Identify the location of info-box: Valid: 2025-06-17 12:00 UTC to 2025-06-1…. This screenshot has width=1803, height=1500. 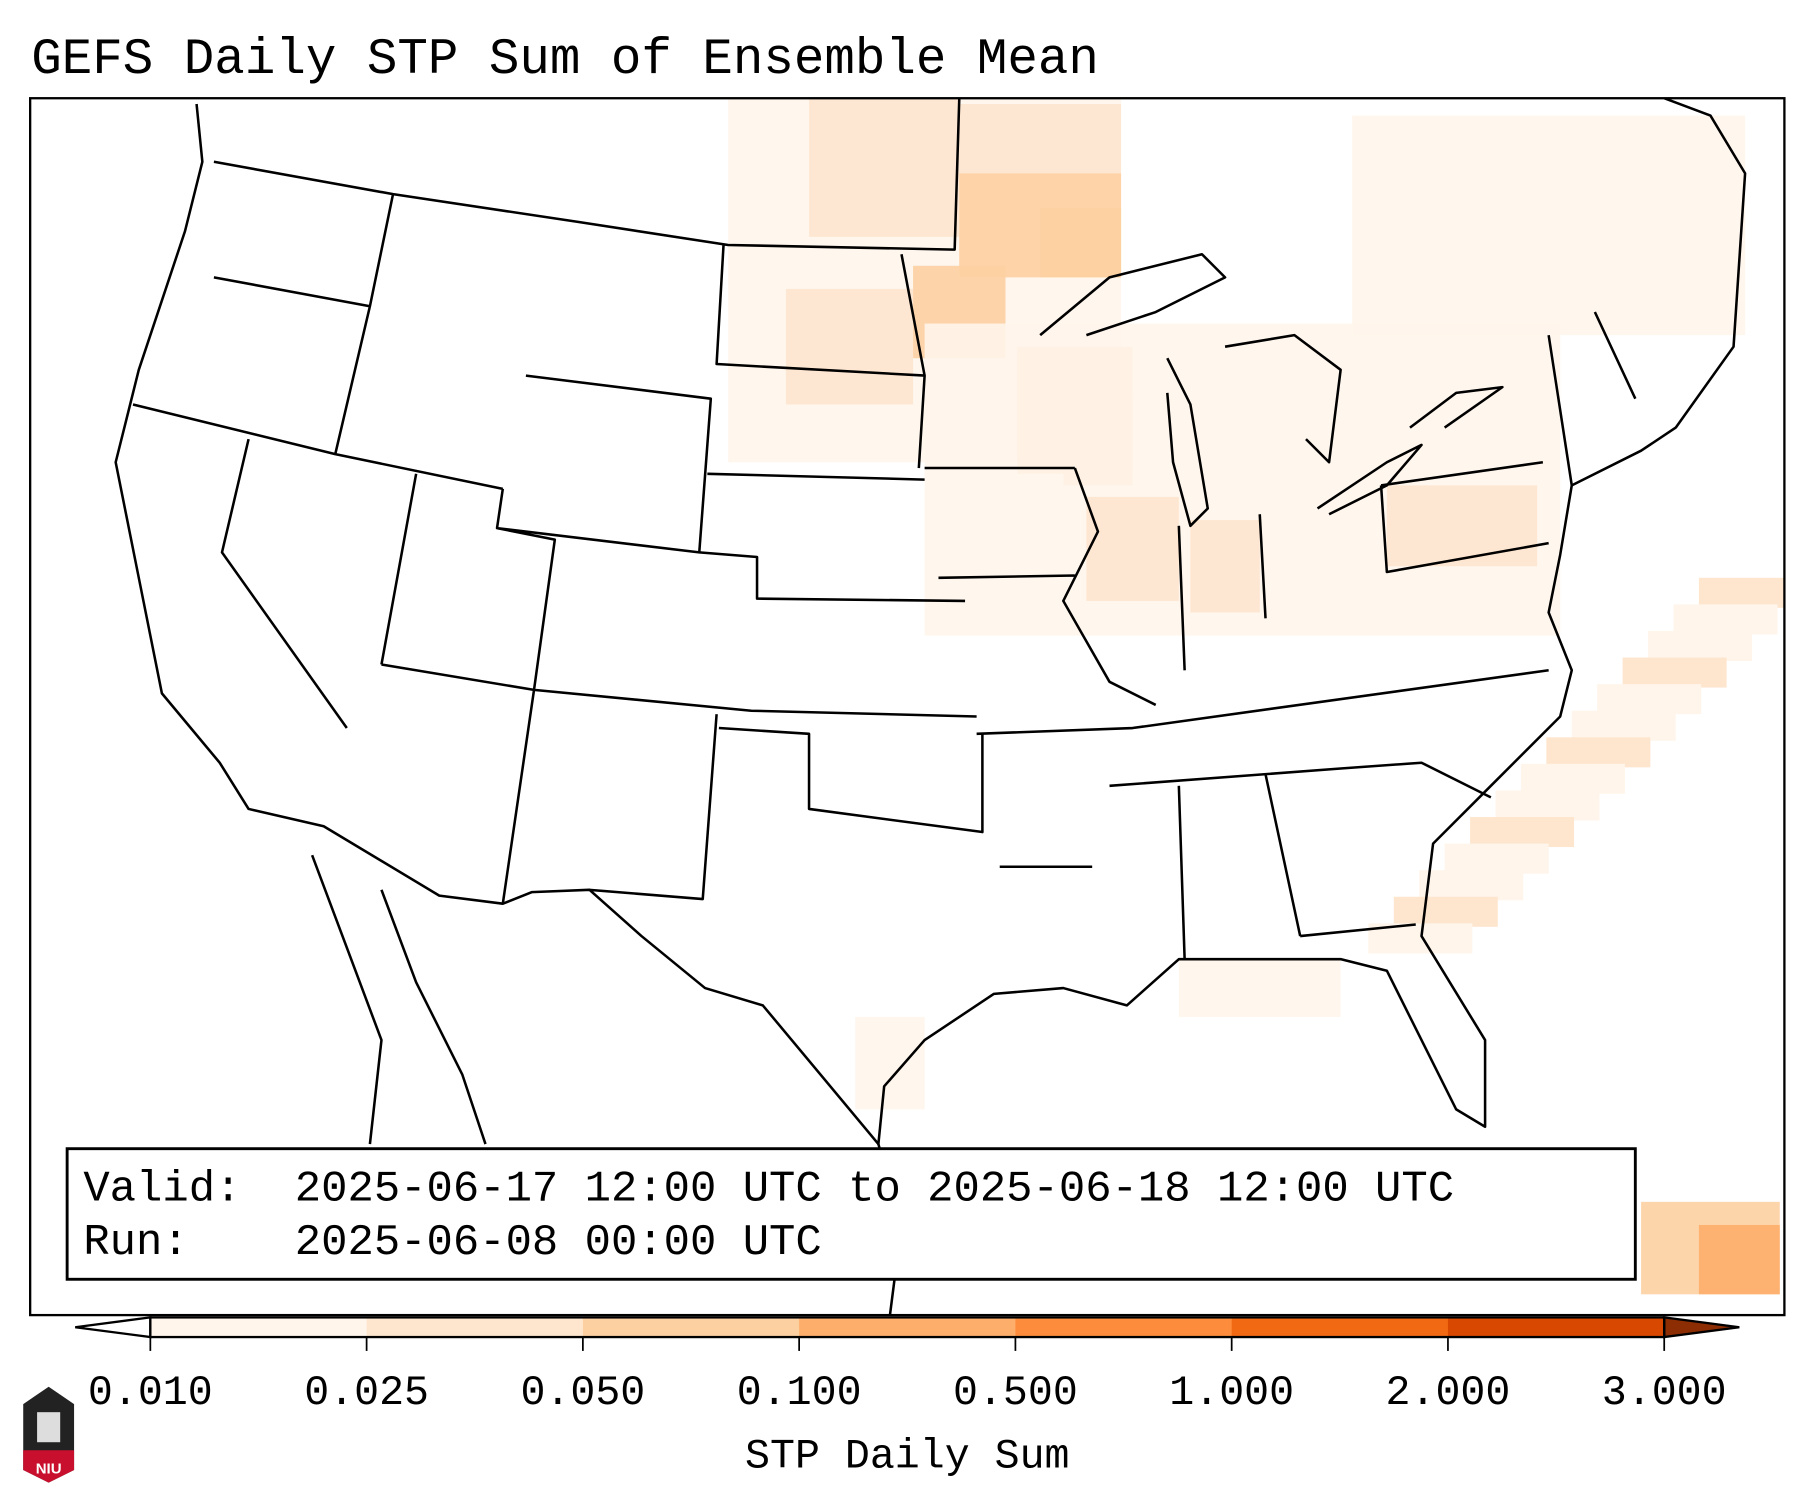
(851, 1214).